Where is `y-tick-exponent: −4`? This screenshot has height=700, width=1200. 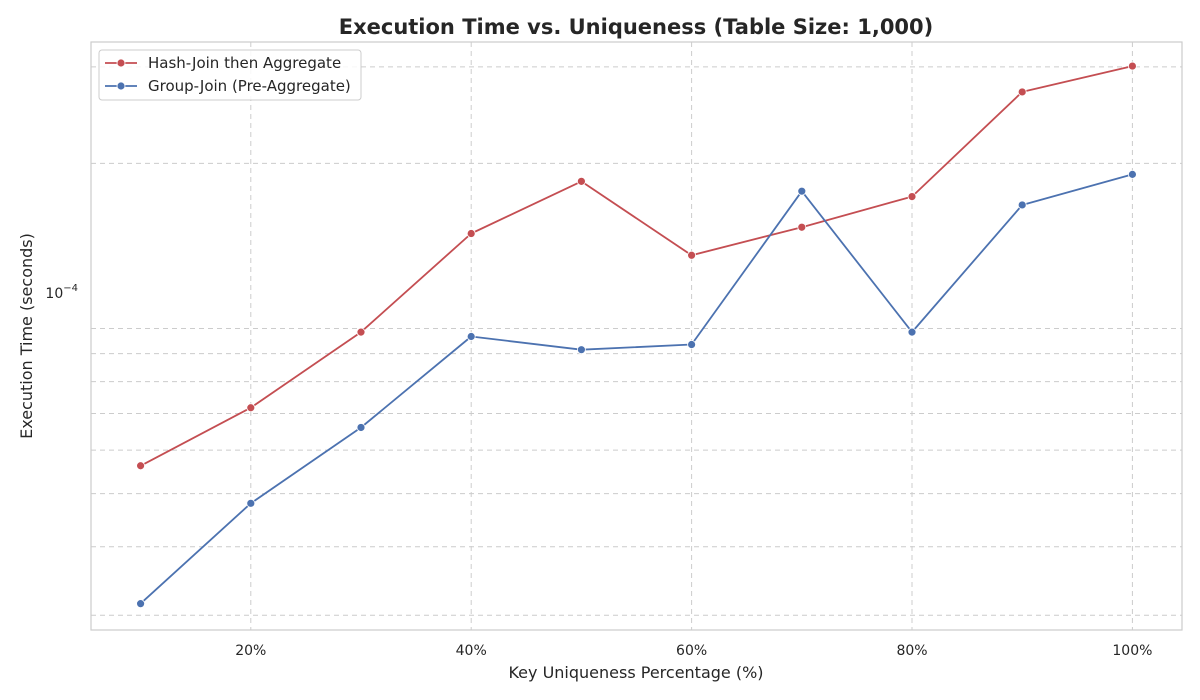 y-tick-exponent: −4 is located at coordinates (70, 288).